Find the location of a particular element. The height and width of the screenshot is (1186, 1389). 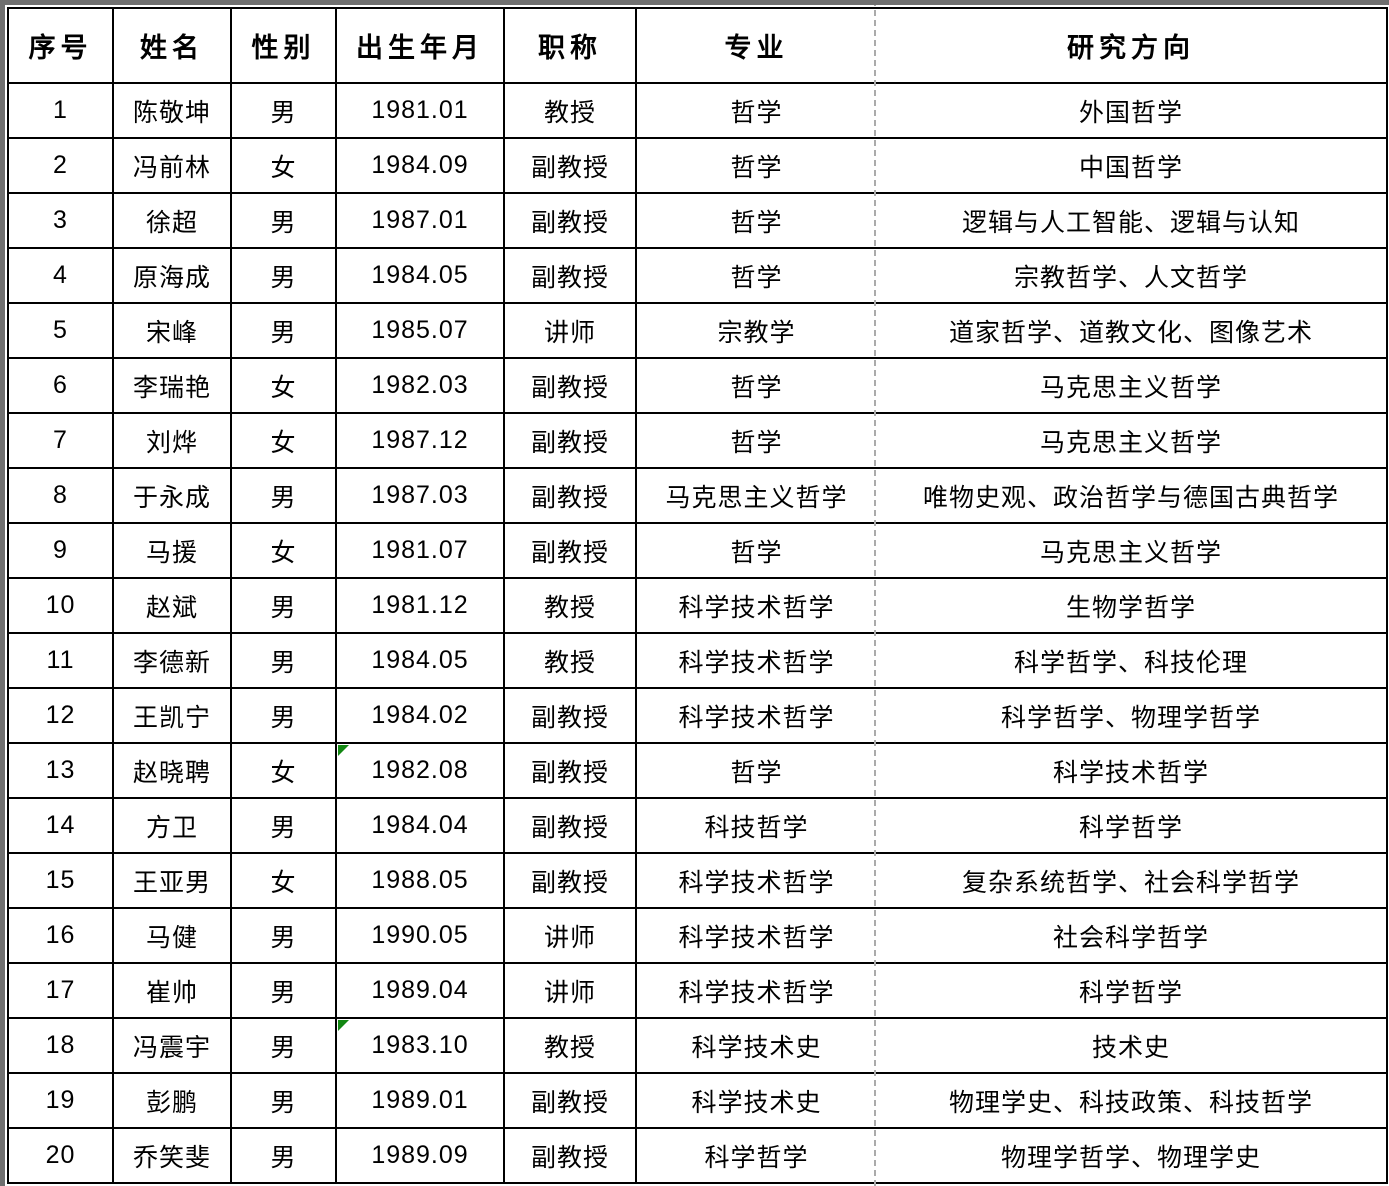

cell-research: 技术史 is located at coordinates (1132, 1045).